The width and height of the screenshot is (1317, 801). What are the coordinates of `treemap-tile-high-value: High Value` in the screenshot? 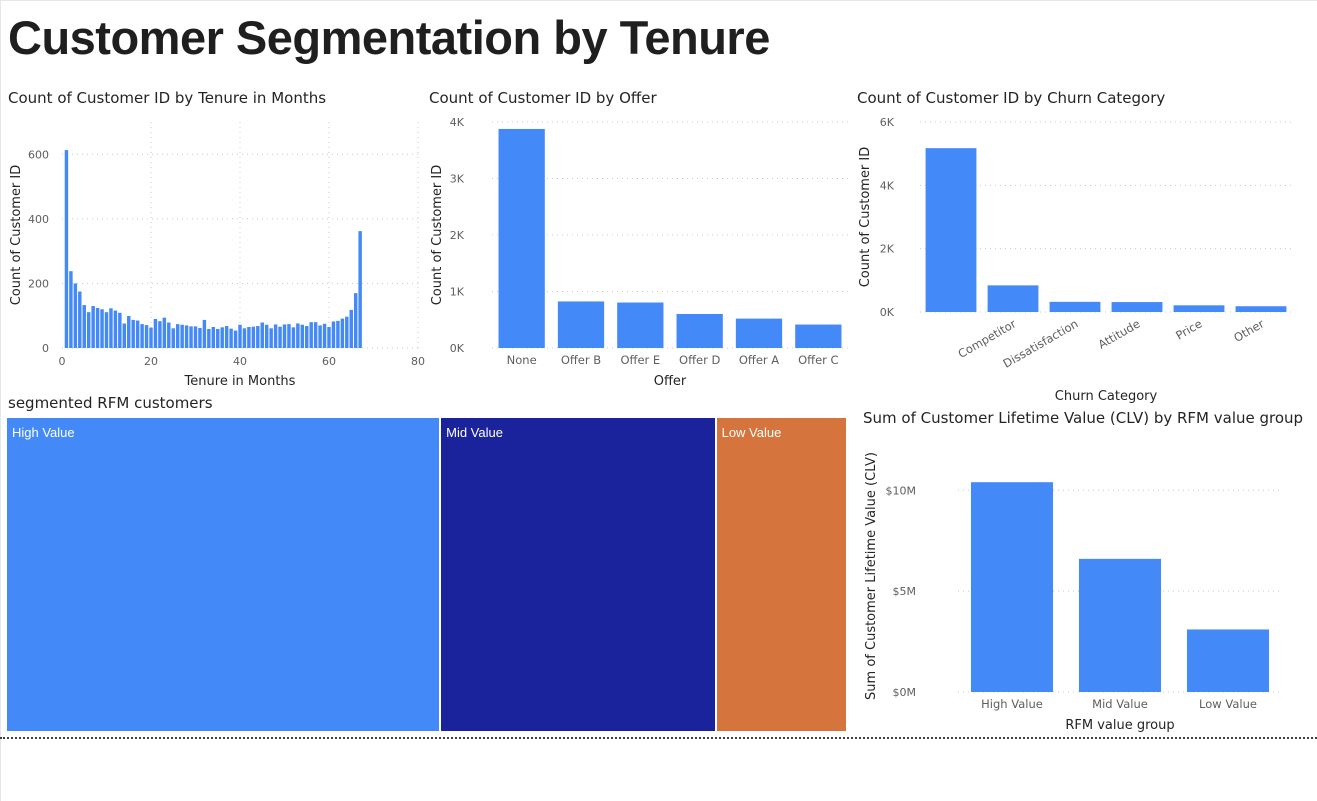 It's located at (224, 574).